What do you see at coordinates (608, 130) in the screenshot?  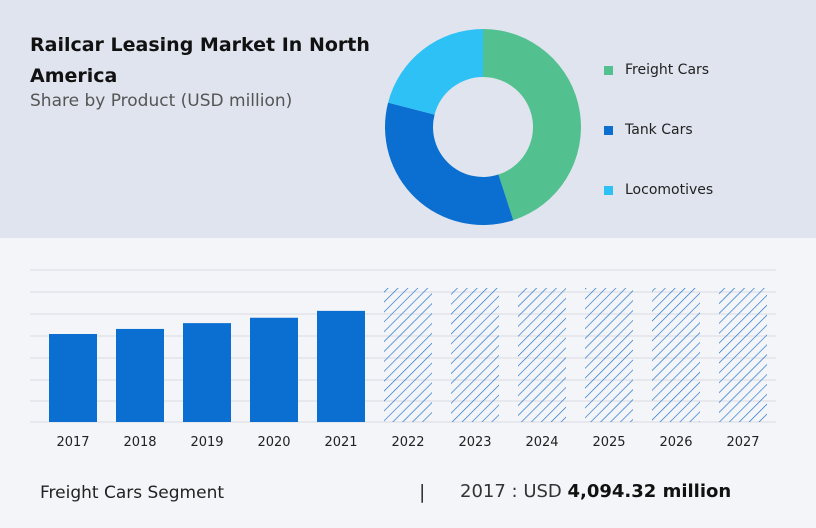 I see `legend-swatch-tank-cars` at bounding box center [608, 130].